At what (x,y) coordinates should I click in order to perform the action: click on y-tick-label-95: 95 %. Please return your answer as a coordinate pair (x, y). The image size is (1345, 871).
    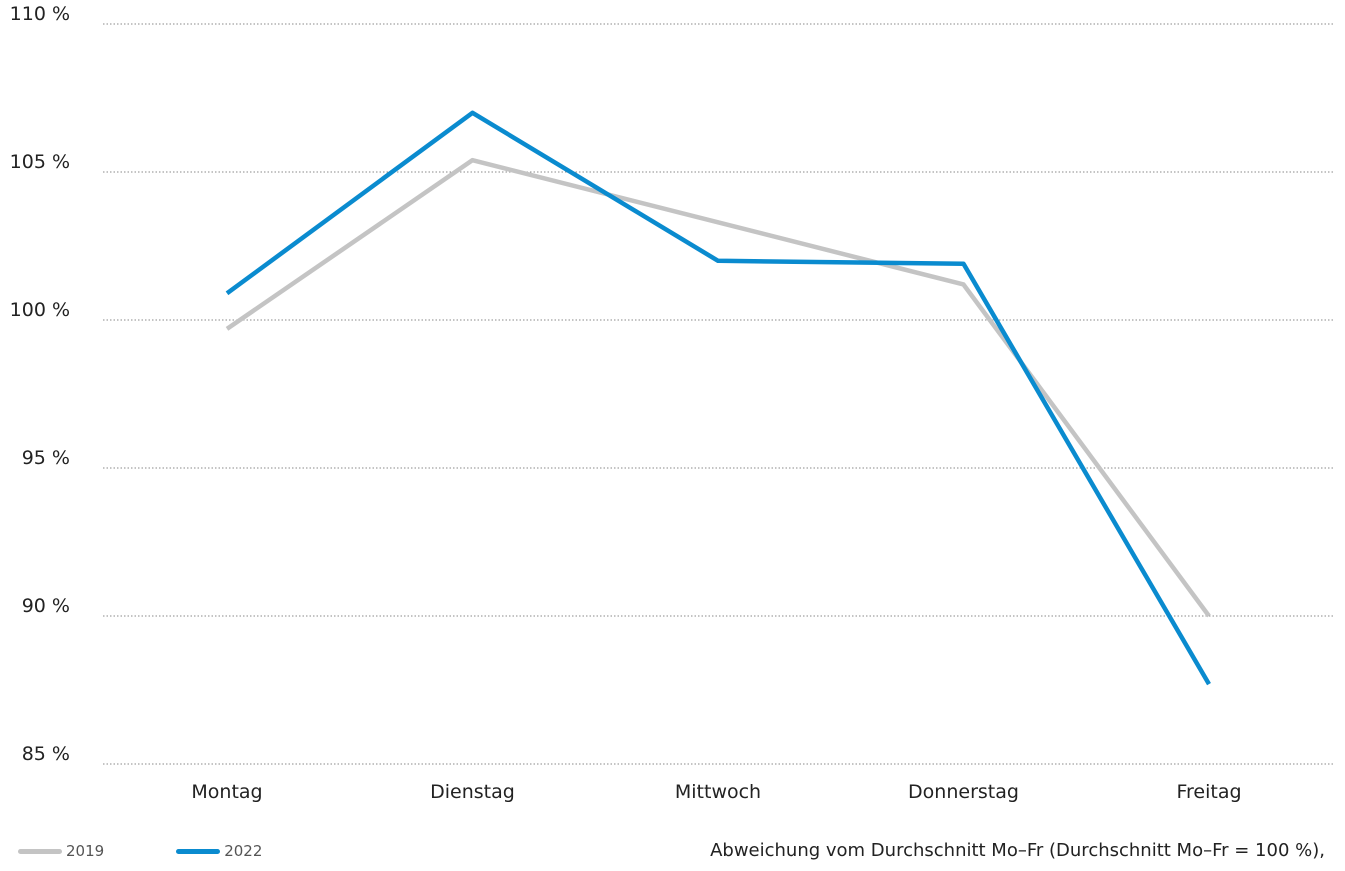
    Looking at the image, I should click on (46, 458).